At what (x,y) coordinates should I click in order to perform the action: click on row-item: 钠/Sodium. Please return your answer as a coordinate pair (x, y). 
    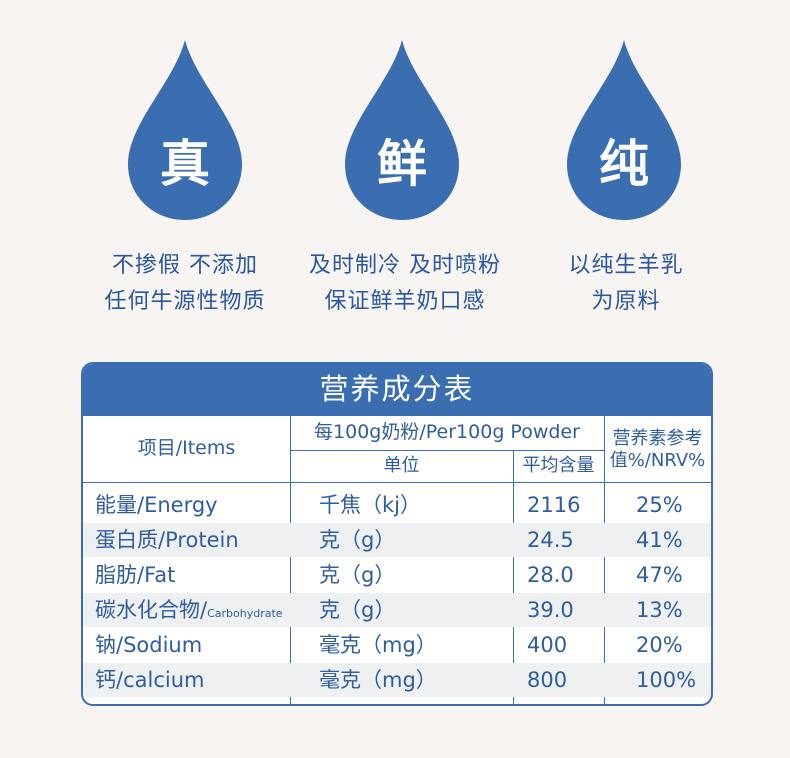
    Looking at the image, I should click on (149, 645).